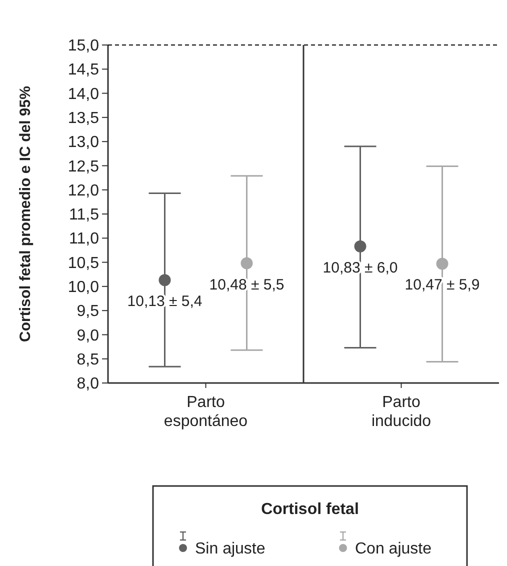 This screenshot has width=507, height=566. I want to click on y-tick-label: 11,0, so click(84, 239).